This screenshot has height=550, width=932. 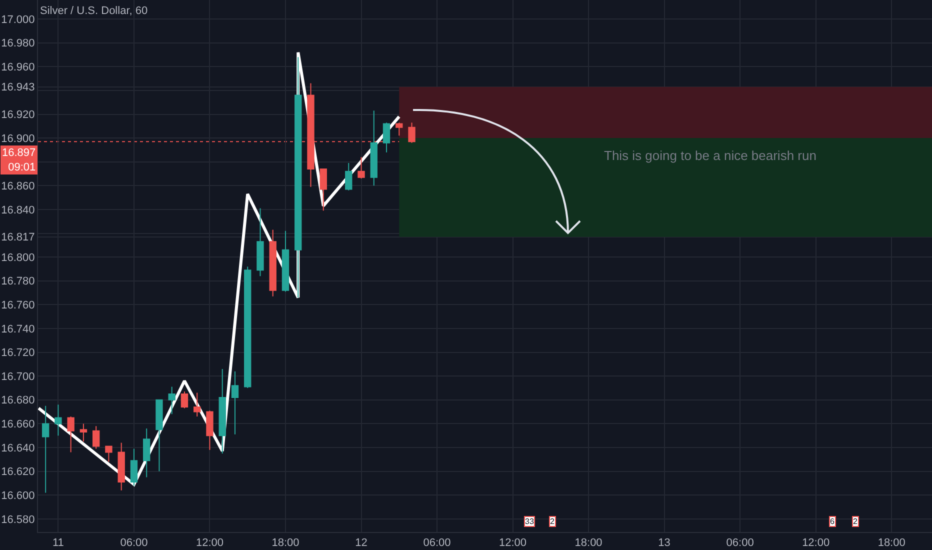 I want to click on annotation: 33, so click(x=529, y=521).